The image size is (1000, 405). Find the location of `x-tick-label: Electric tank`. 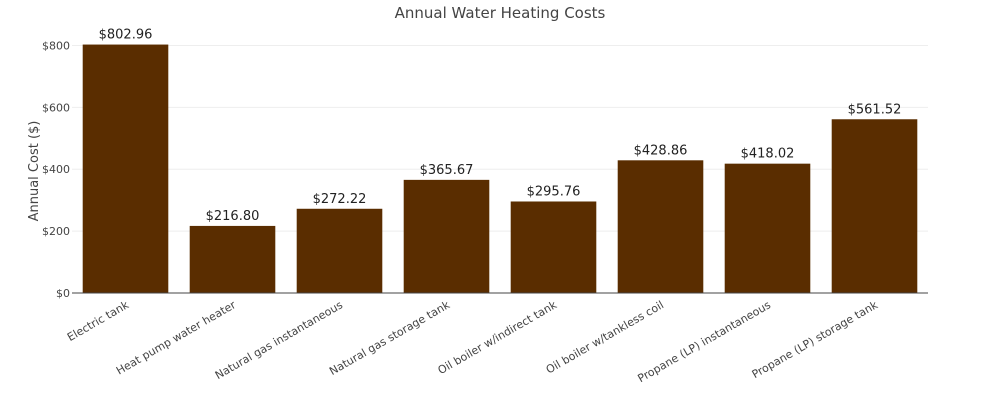

x-tick-label: Electric tank is located at coordinates (98, 321).